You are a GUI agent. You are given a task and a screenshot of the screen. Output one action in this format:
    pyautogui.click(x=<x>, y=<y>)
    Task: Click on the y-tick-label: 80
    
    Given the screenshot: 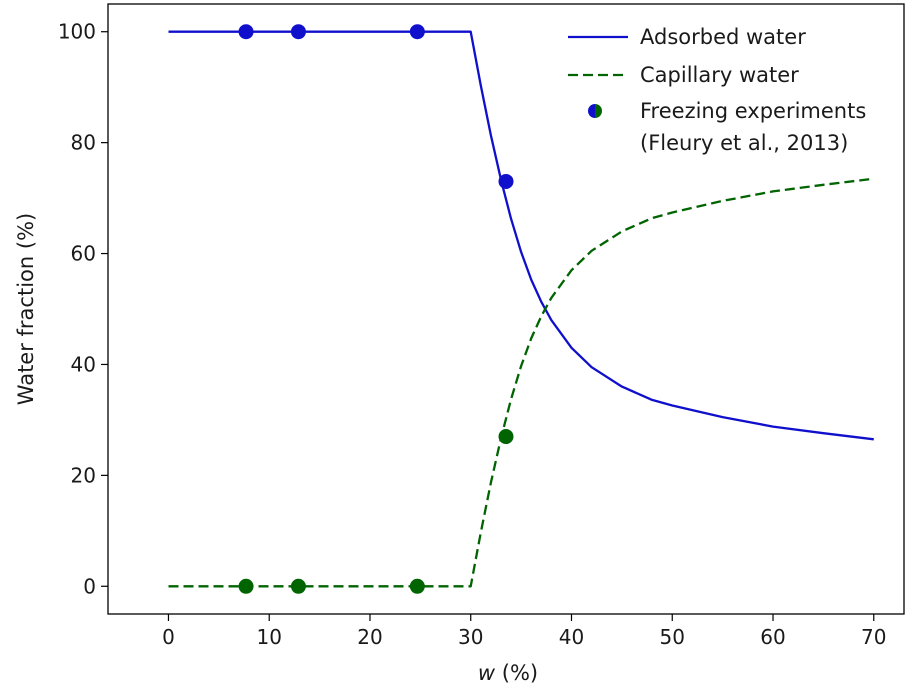 What is the action you would take?
    pyautogui.click(x=83, y=143)
    